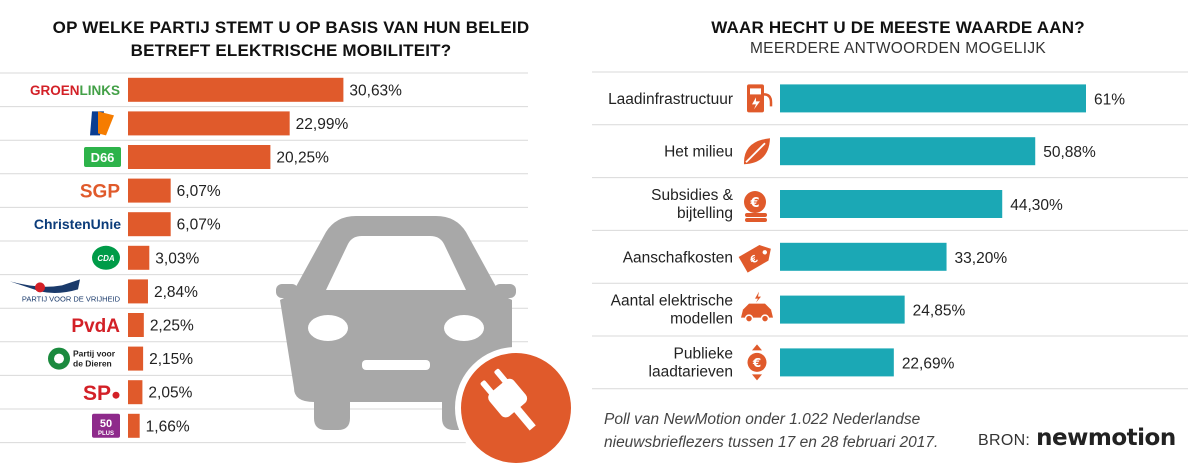 The height and width of the screenshot is (476, 1200). Describe the element at coordinates (75, 90) in the screenshot. I see `groenlinks-logo: GROENLINKS` at that location.